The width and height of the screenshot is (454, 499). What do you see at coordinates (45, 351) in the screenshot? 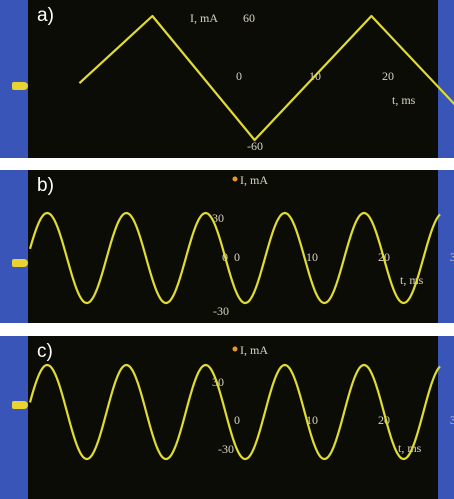
I see `panel-label: c)` at bounding box center [45, 351].